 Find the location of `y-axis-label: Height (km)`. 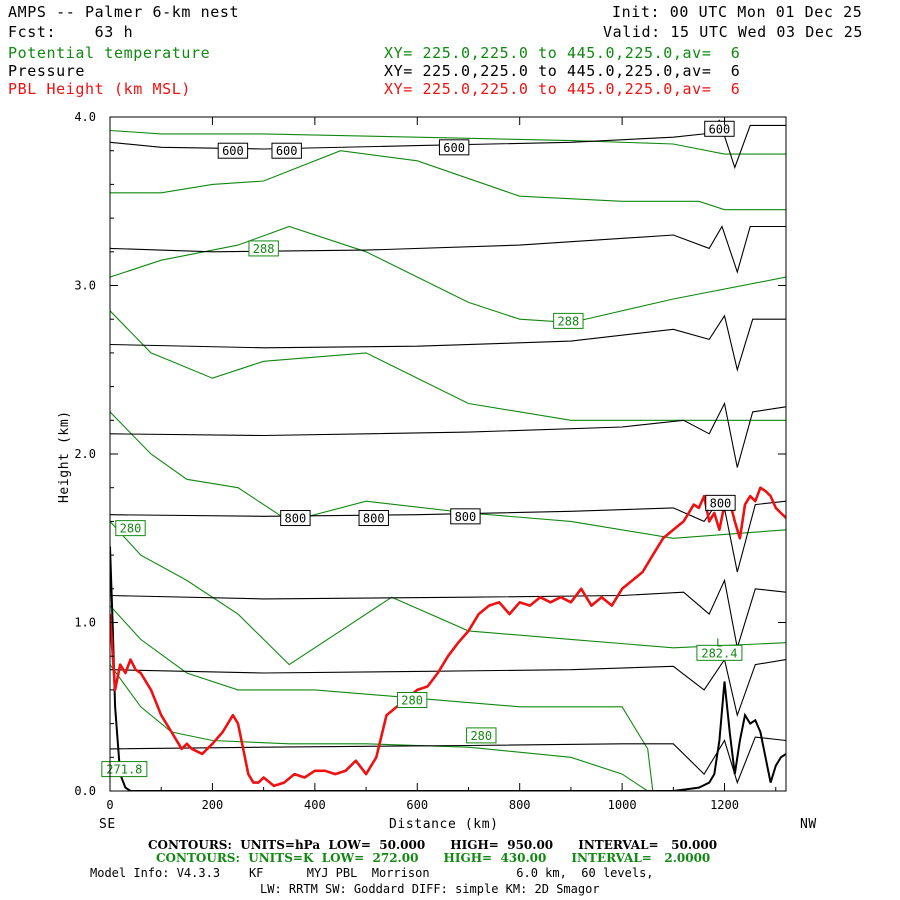

y-axis-label: Height (km) is located at coordinates (64, 456).